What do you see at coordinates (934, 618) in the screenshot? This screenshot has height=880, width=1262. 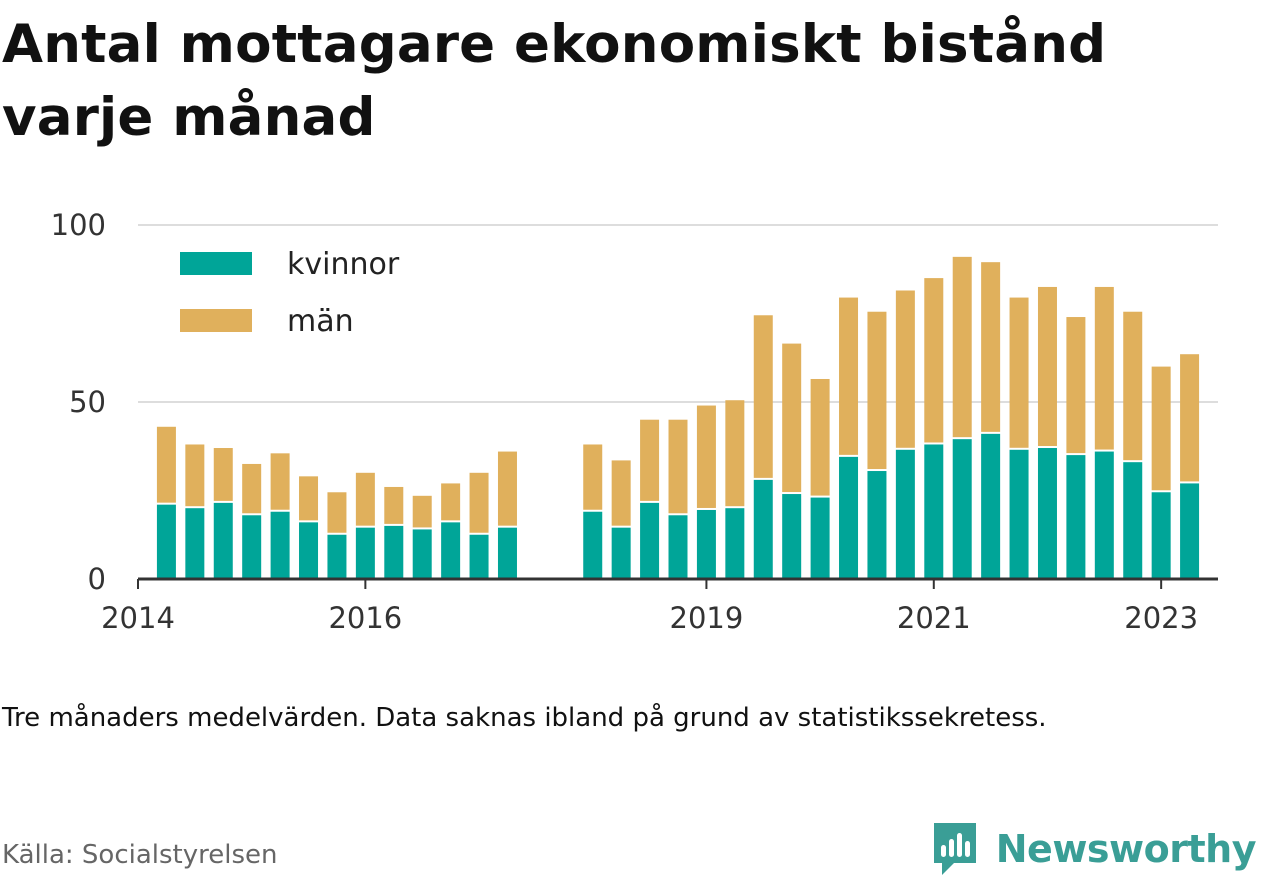 I see `x-tick-label: 2021` at bounding box center [934, 618].